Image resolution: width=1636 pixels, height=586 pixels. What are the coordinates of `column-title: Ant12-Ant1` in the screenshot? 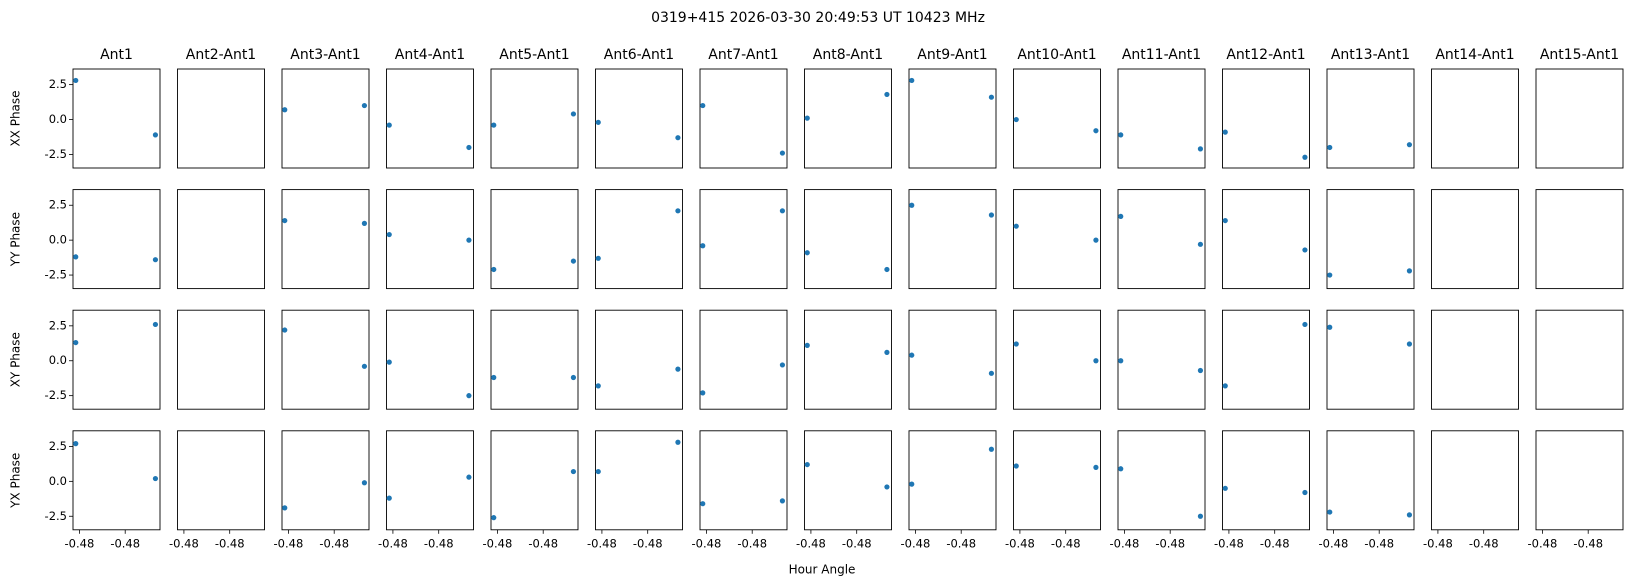 It's located at (1265, 55).